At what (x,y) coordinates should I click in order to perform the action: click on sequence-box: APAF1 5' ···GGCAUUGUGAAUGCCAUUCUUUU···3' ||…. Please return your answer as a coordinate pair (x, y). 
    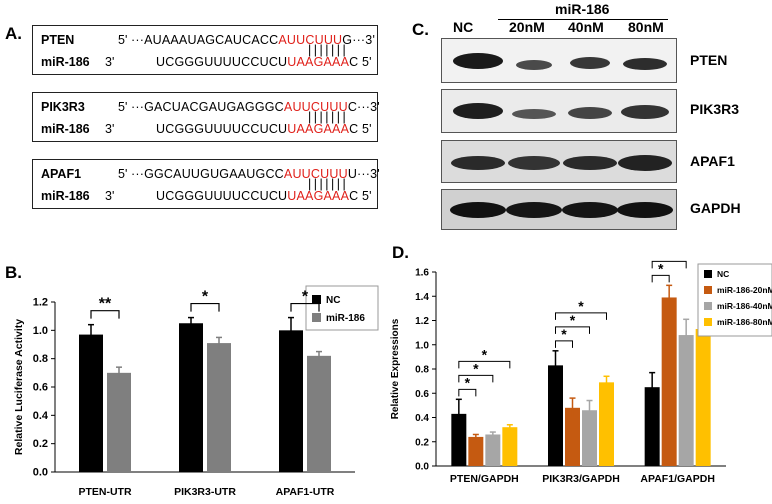
    Looking at the image, I should click on (206, 184).